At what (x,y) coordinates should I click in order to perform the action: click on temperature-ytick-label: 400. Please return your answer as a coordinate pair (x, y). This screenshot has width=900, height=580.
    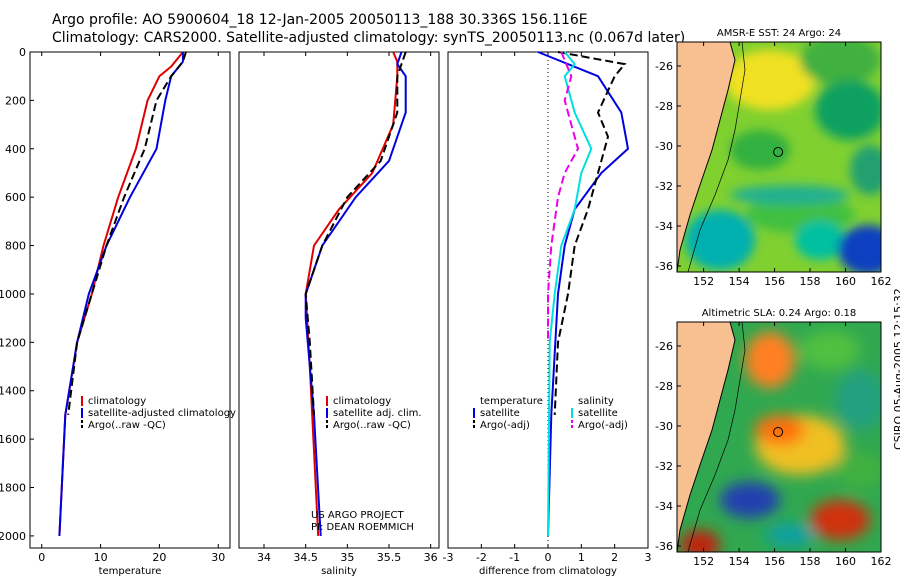
    Looking at the image, I should click on (15, 149).